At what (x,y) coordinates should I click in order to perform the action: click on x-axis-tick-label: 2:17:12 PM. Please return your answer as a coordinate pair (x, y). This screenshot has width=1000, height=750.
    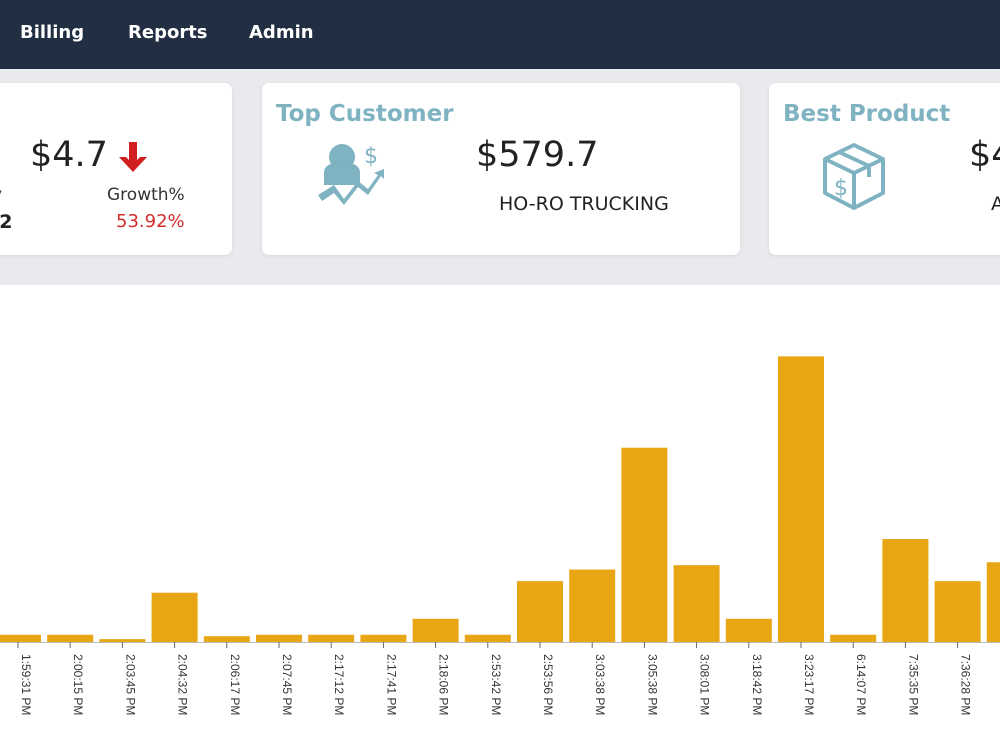
    Looking at the image, I should click on (339, 684).